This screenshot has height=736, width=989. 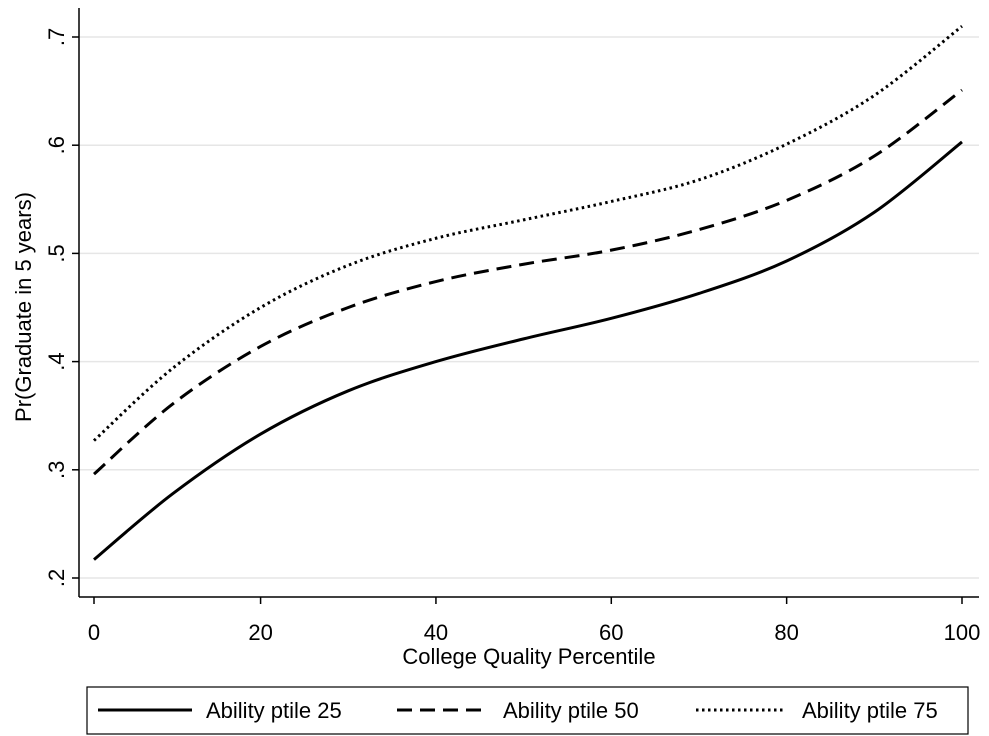 I want to click on x-axis-label: College Quality Percentile, so click(x=528, y=656).